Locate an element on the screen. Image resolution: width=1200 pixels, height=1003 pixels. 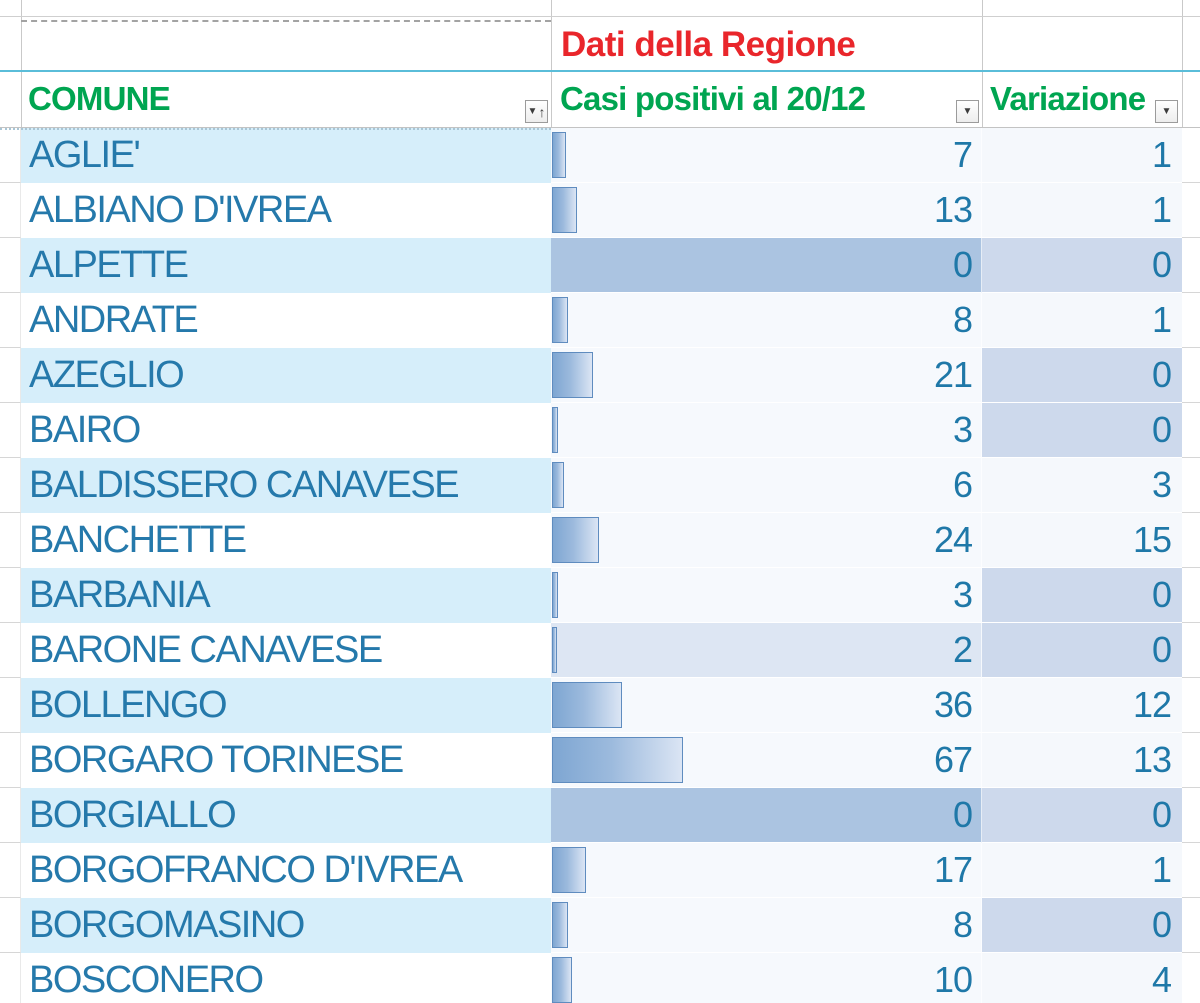
column-header-variazione: Variazione ▼ is located at coordinates (1082, 99).